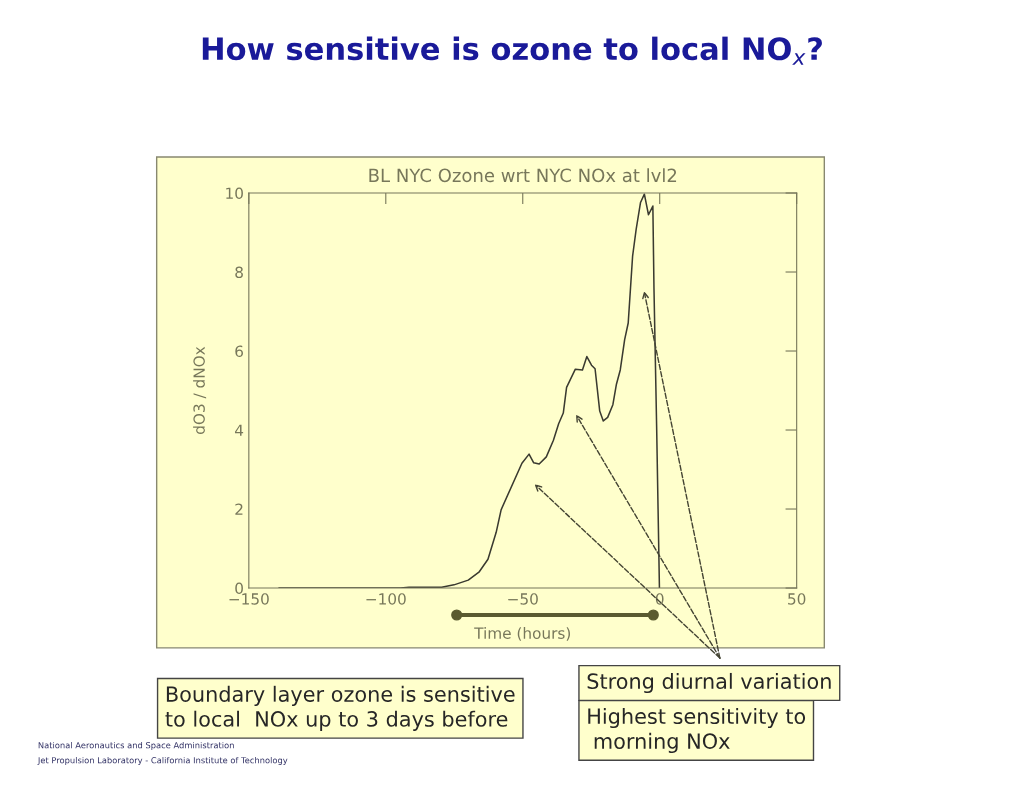 The width and height of the screenshot is (1024, 791). What do you see at coordinates (136, 745) in the screenshot?
I see `text: National Aeronautics and Space Administration` at bounding box center [136, 745].